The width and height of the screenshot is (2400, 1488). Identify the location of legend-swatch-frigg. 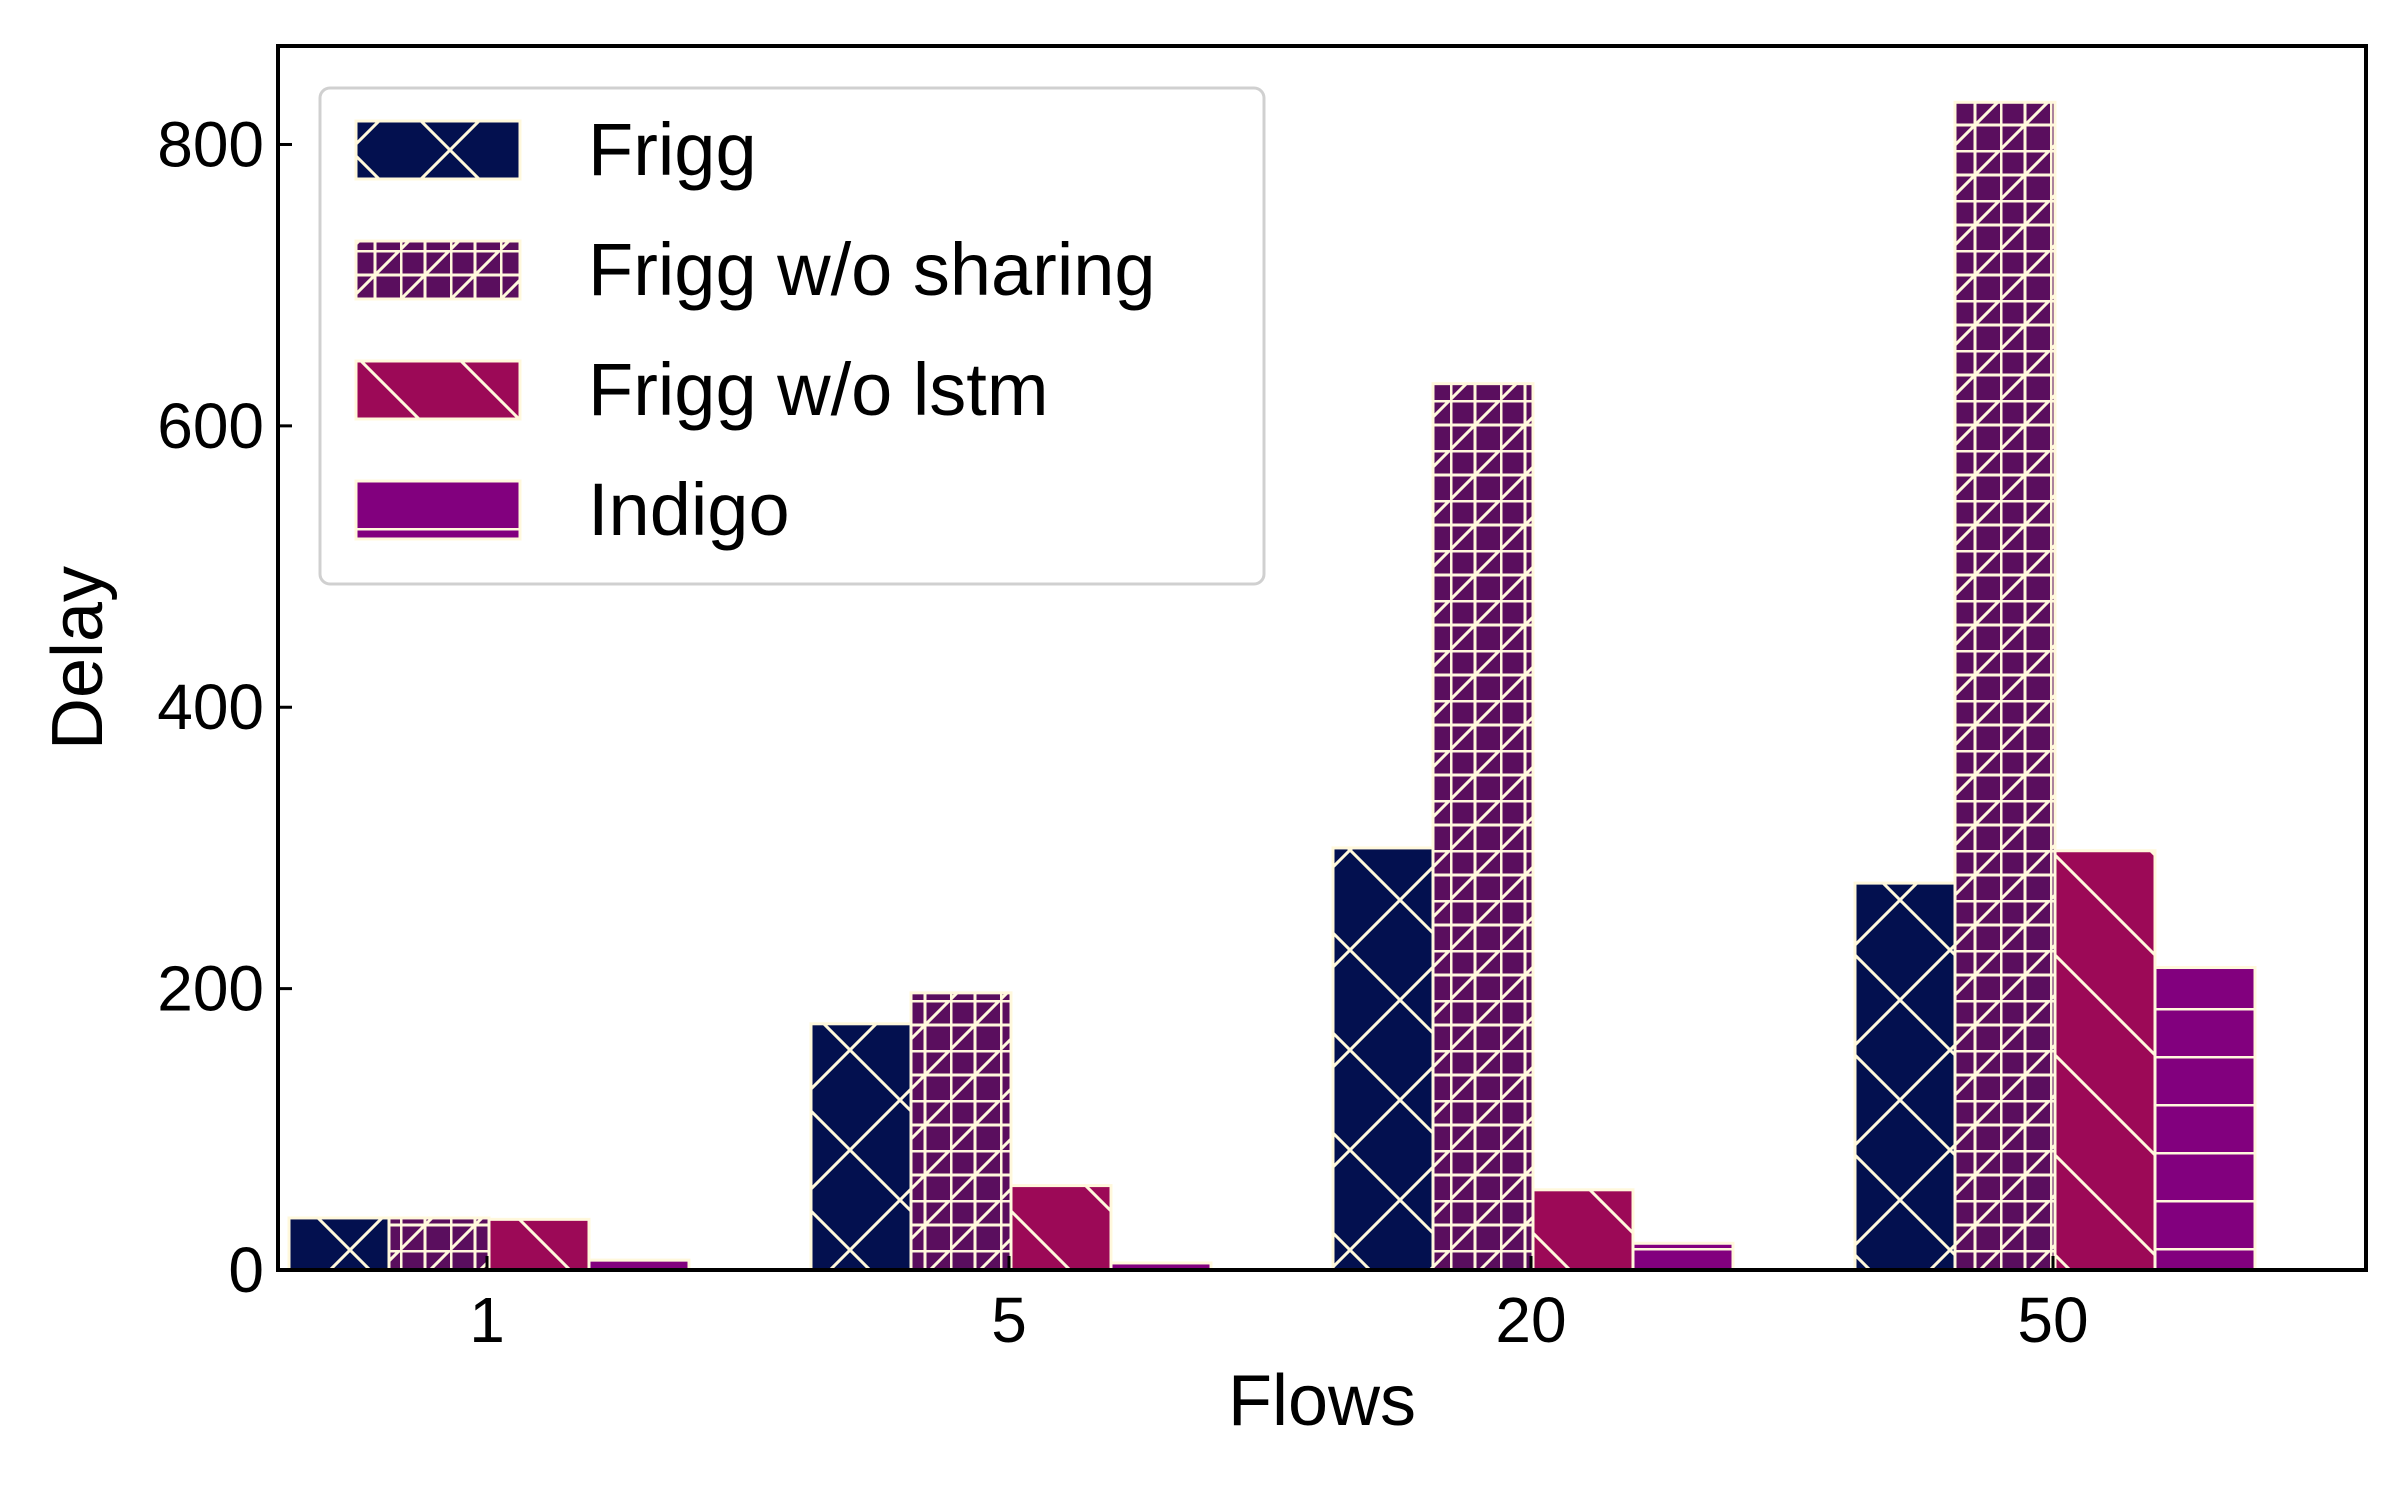
(438, 150).